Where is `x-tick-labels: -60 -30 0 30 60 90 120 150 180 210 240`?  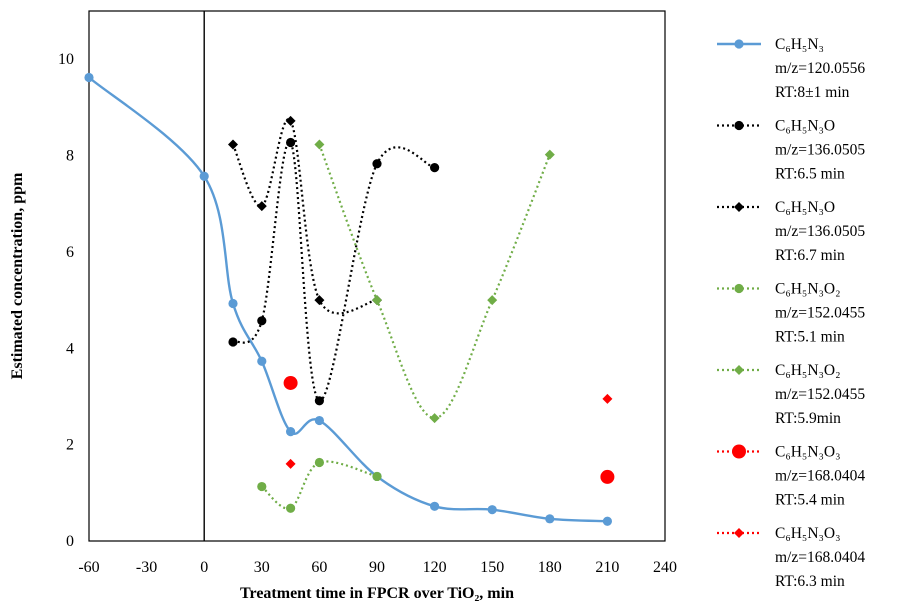
x-tick-labels: -60 -30 0 30 60 90 120 150 180 210 240 is located at coordinates (377, 567).